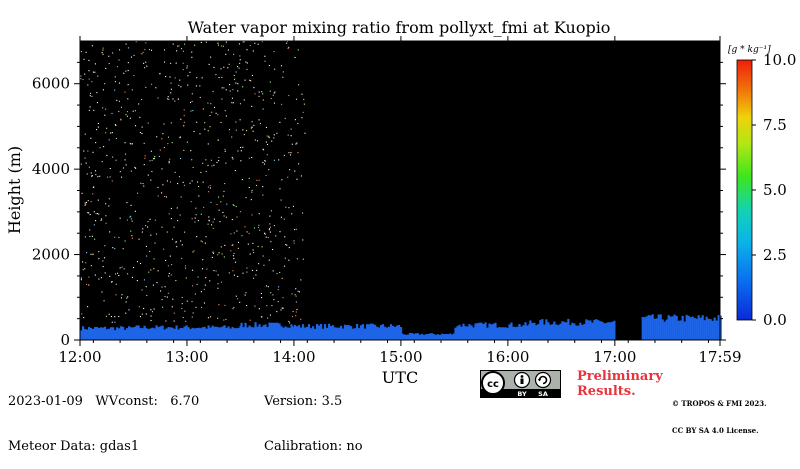  I want to click on y-tick-label: 6000, so click(51, 84).